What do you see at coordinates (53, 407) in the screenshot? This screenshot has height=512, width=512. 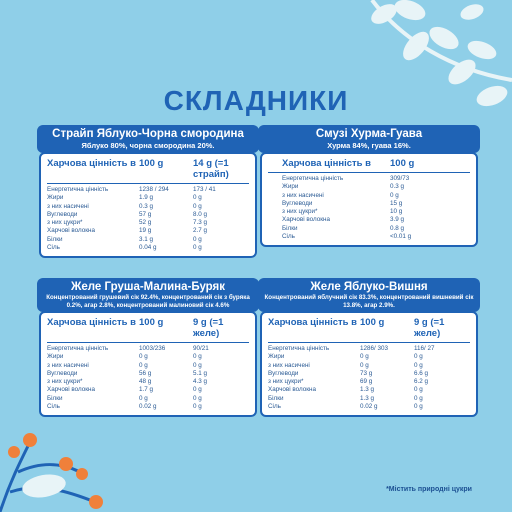 I see `nutrient-label: Сіль` at bounding box center [53, 407].